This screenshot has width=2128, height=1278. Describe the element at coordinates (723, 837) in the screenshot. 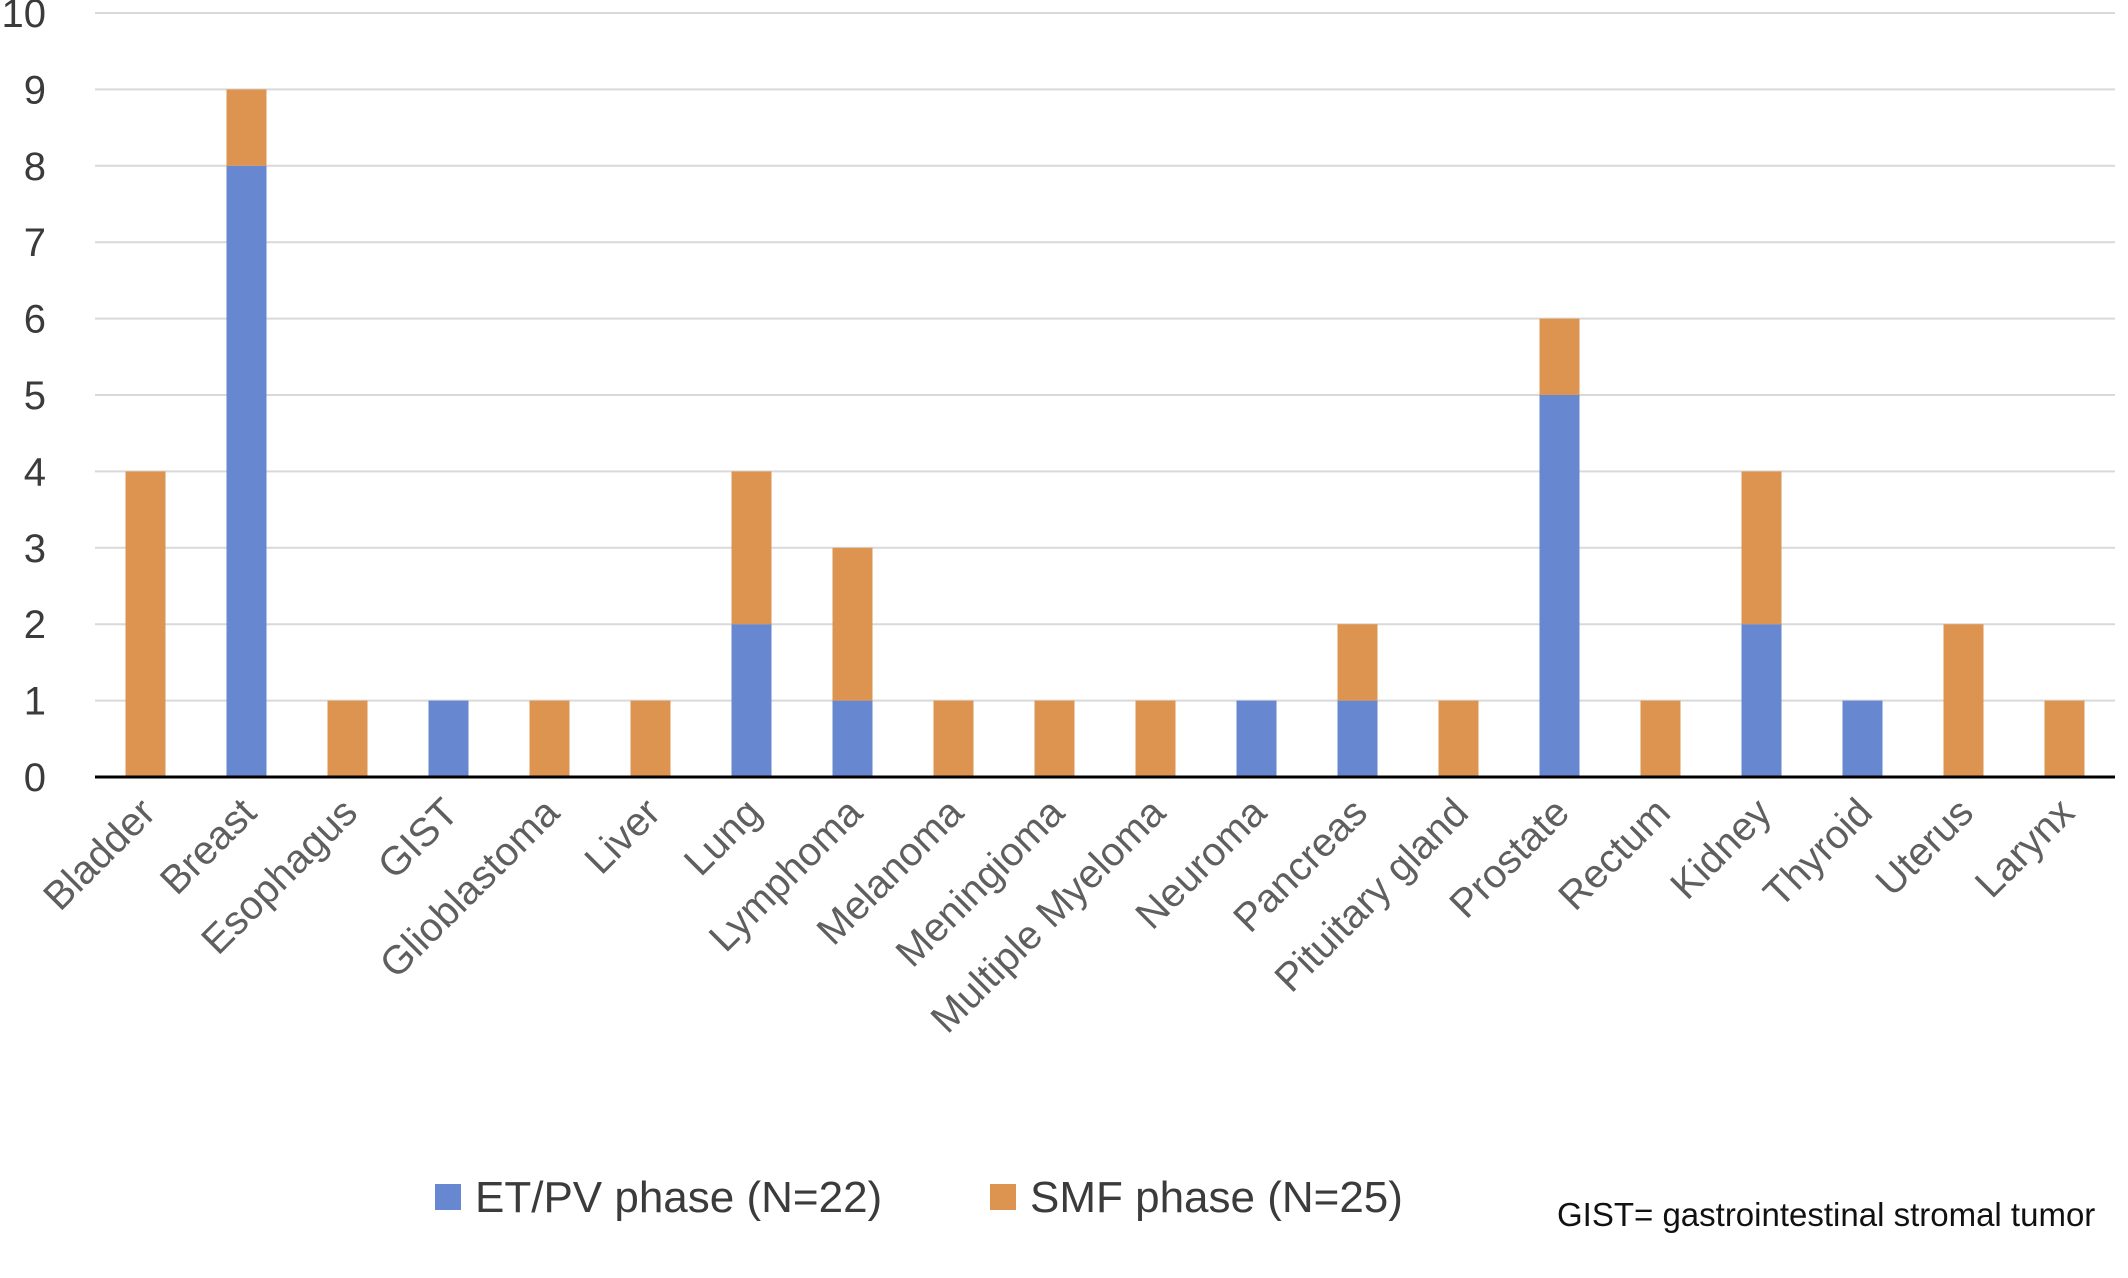

I see `x-tick-label: Lung` at that location.